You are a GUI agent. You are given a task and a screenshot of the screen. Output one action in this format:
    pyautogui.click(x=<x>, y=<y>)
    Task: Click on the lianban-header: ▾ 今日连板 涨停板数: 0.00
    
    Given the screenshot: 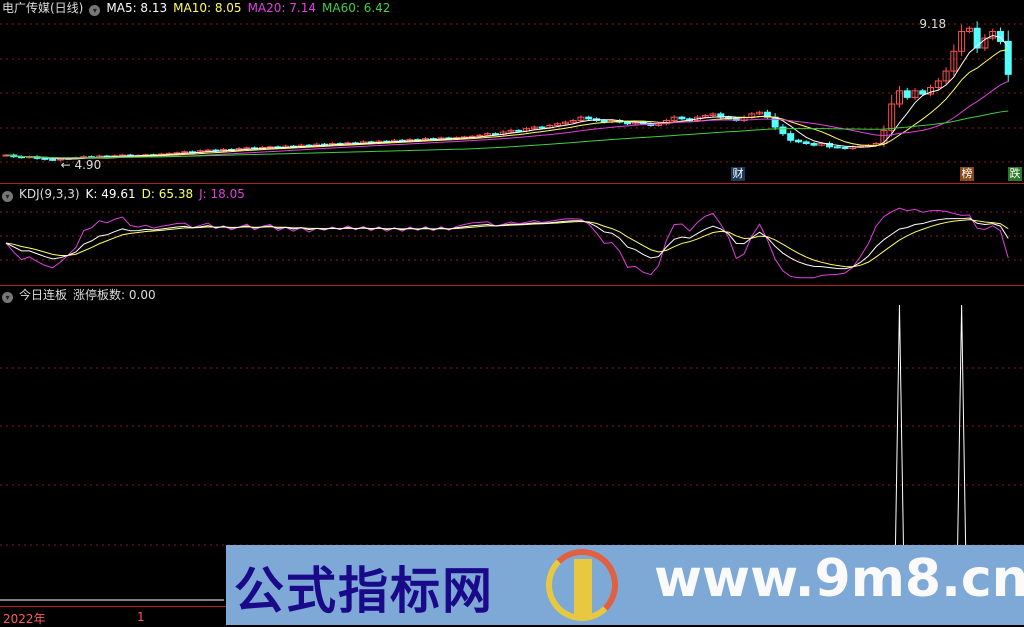 What is the action you would take?
    pyautogui.click(x=82, y=295)
    